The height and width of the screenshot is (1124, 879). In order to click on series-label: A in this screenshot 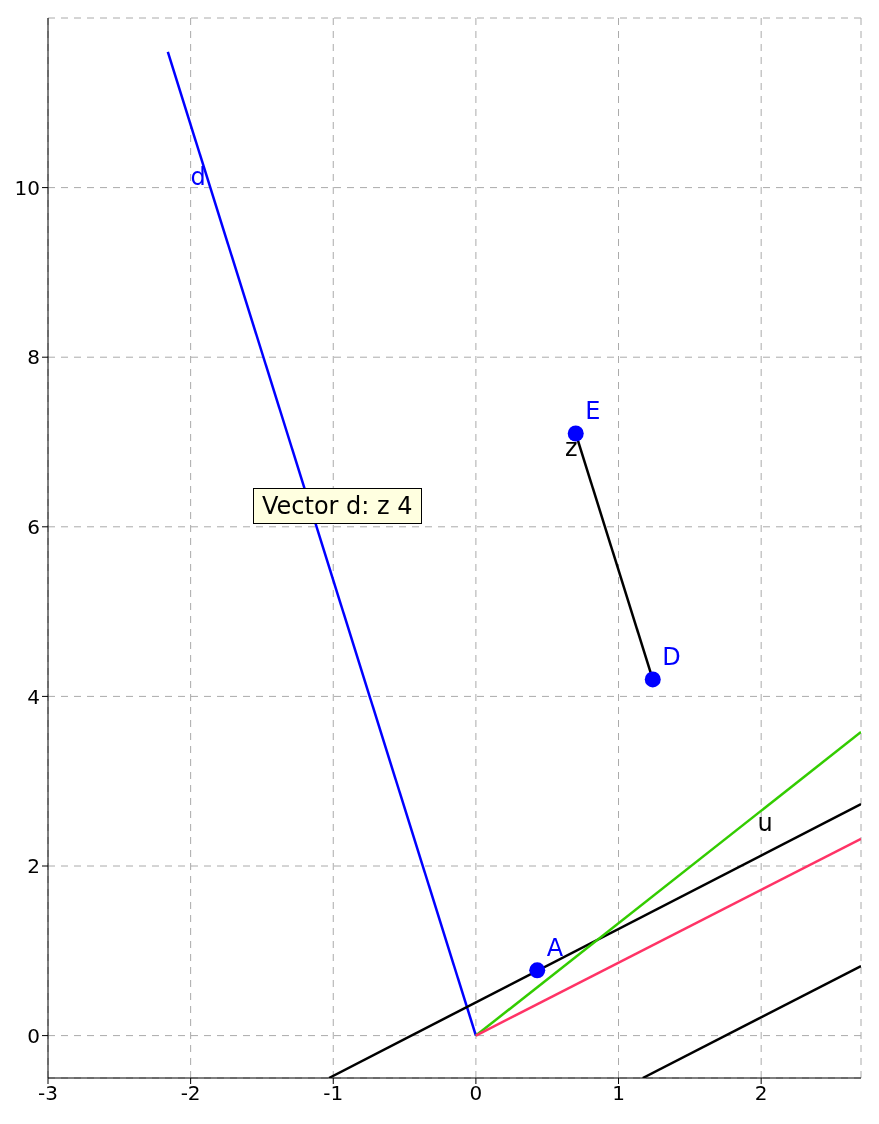, I will do `click(555, 947)`.